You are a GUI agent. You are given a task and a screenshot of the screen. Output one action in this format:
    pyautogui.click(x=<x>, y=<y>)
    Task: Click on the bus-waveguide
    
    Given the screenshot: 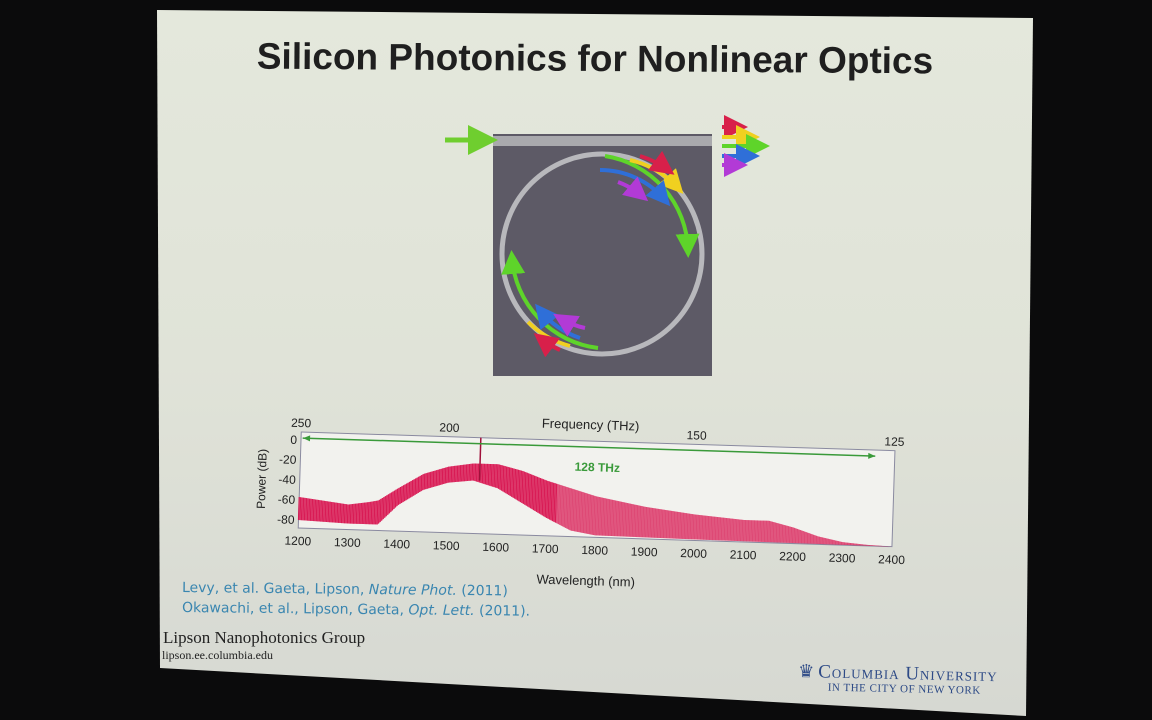 What is the action you would take?
    pyautogui.click(x=602, y=141)
    